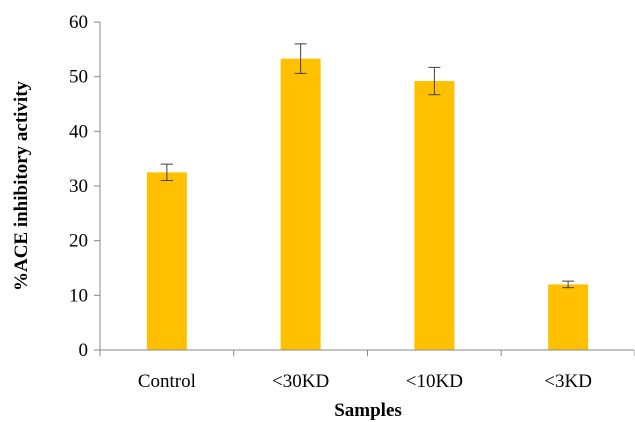  Describe the element at coordinates (78, 186) in the screenshot. I see `y-tick-label: 30` at that location.